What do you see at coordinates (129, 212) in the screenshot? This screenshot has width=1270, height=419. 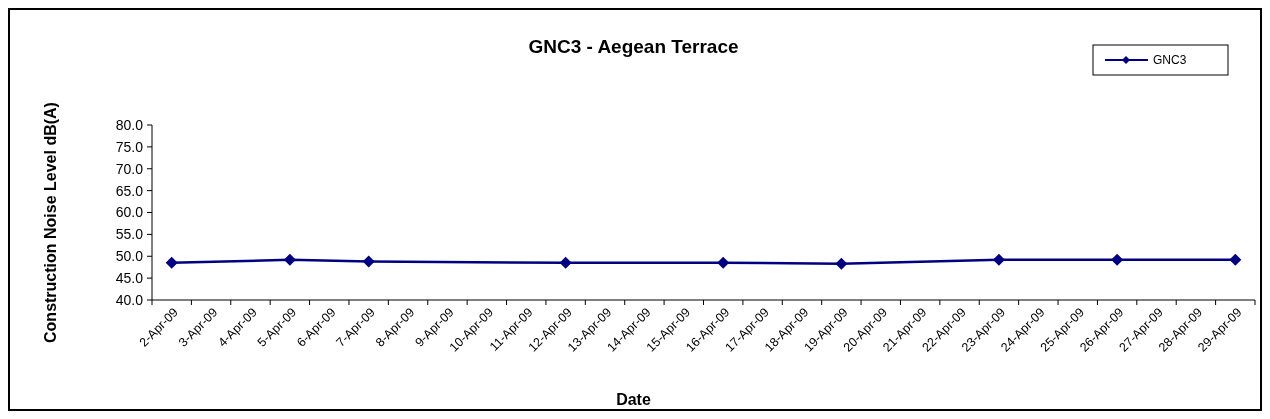 I see `y-tick-label: 60.0` at bounding box center [129, 212].